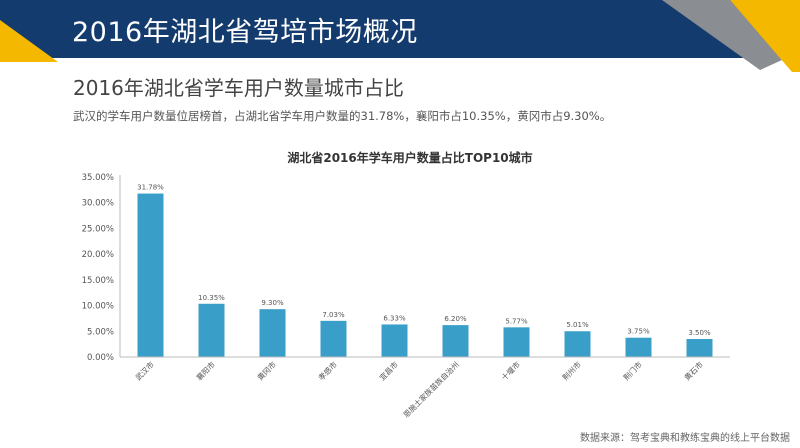  What do you see at coordinates (144, 370) in the screenshot?
I see `x-category-label: 武汉市` at bounding box center [144, 370].